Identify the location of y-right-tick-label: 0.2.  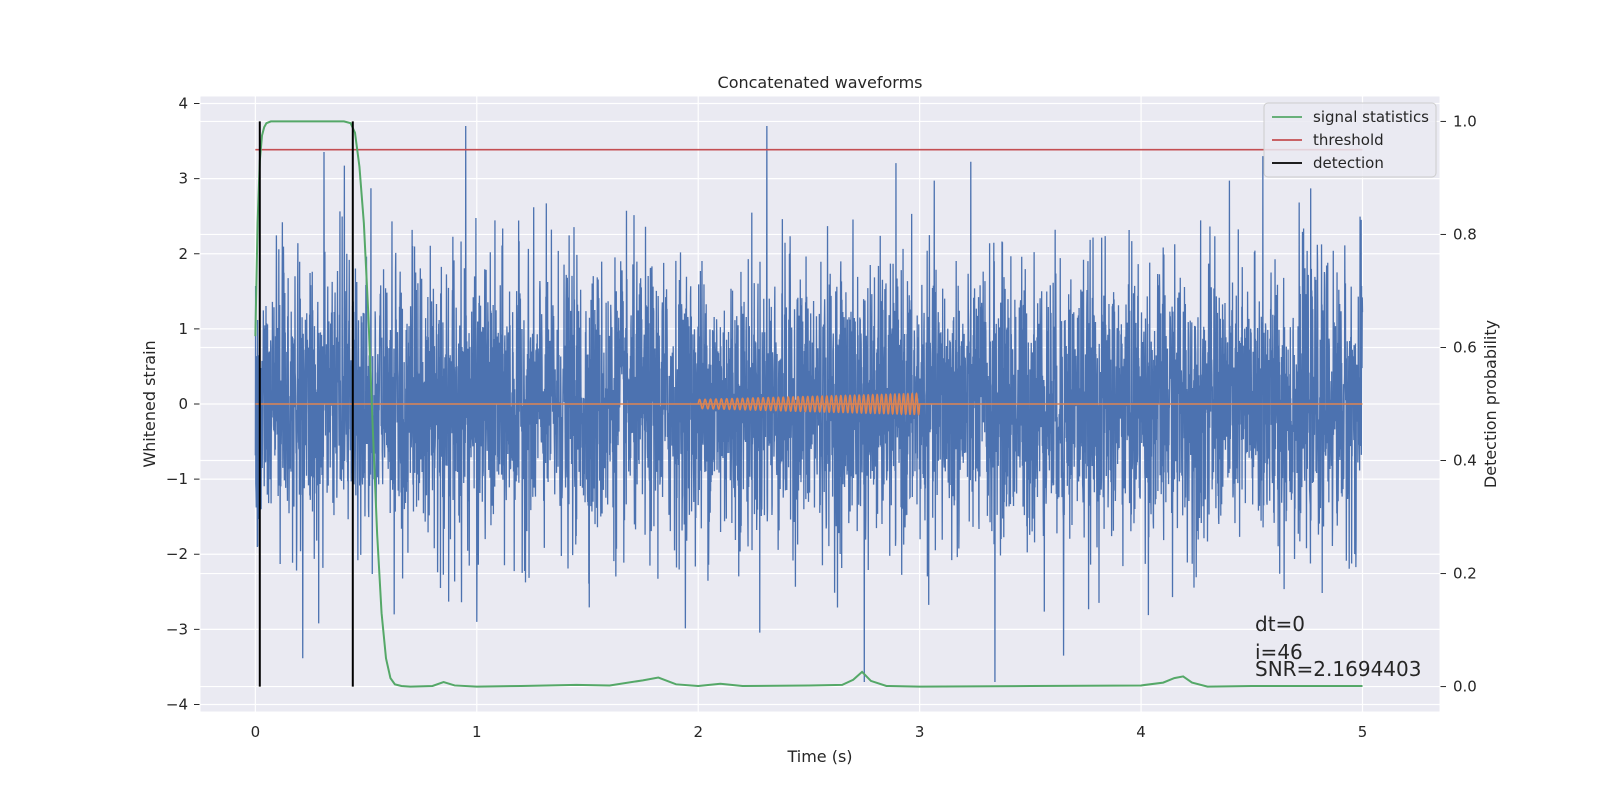
(1465, 574).